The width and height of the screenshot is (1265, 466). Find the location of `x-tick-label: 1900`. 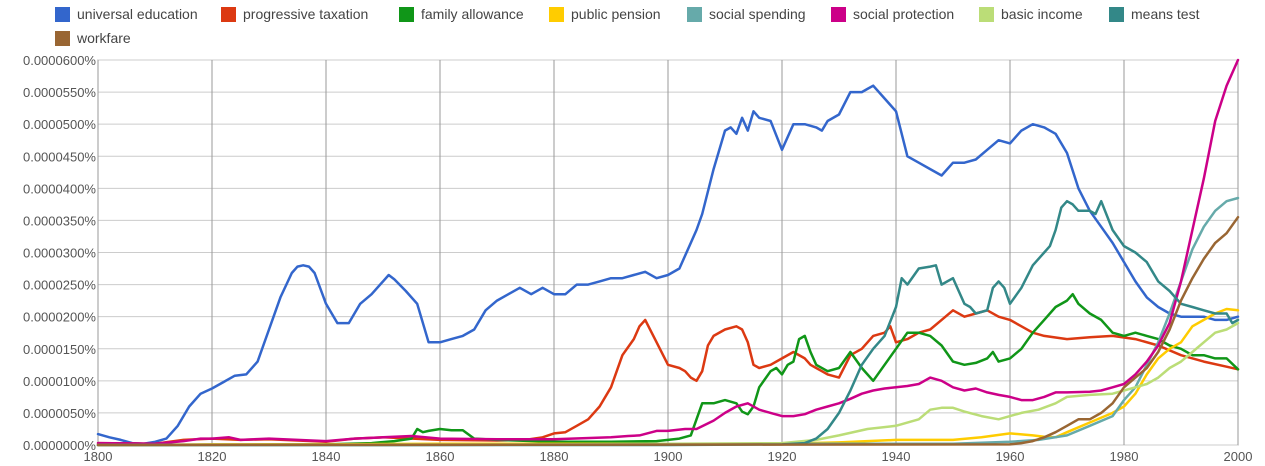

x-tick-label: 1900 is located at coordinates (668, 456).